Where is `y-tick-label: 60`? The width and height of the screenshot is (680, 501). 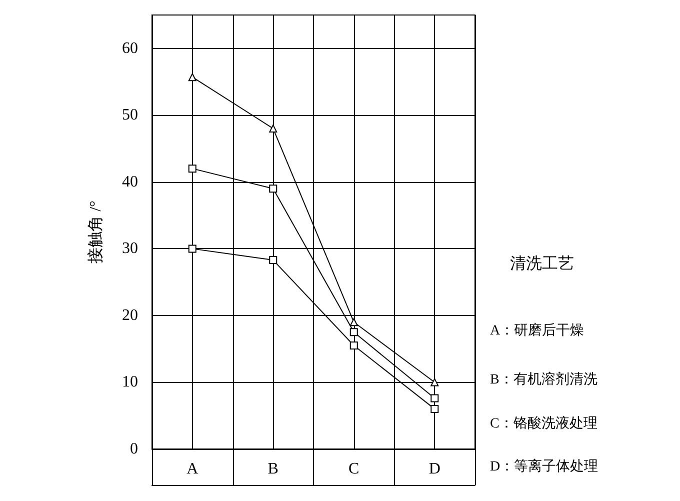
y-tick-label: 60 is located at coordinates (130, 48).